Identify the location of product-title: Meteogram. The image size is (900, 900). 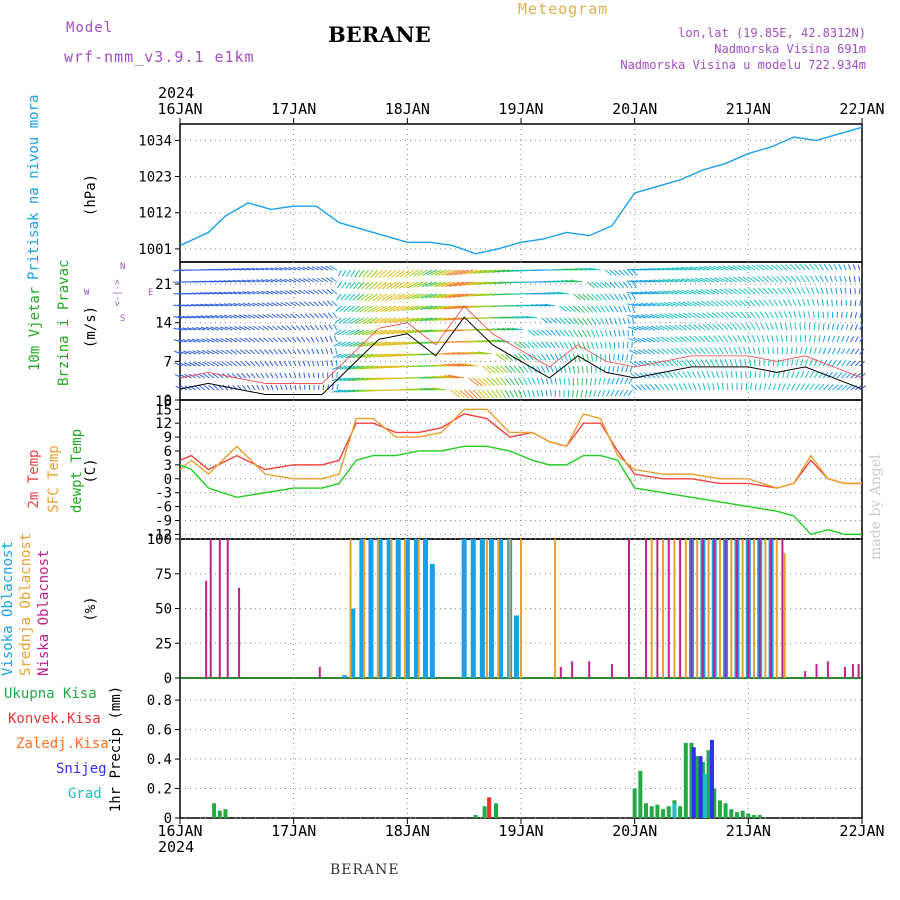
(563, 9).